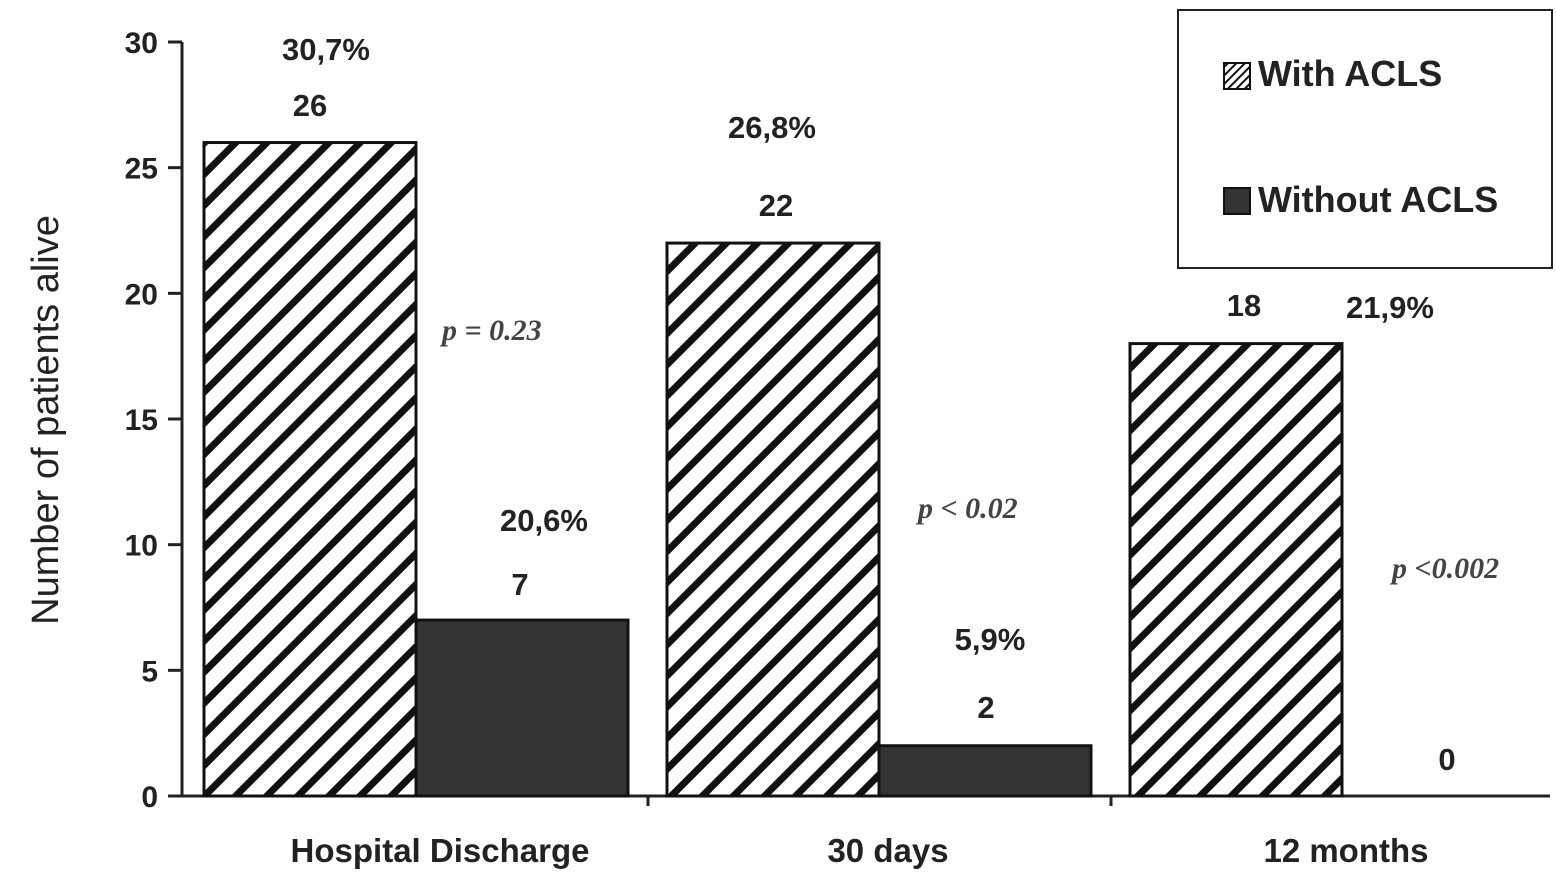  What do you see at coordinates (1446, 759) in the screenshot?
I see `bar-value-label: 0` at bounding box center [1446, 759].